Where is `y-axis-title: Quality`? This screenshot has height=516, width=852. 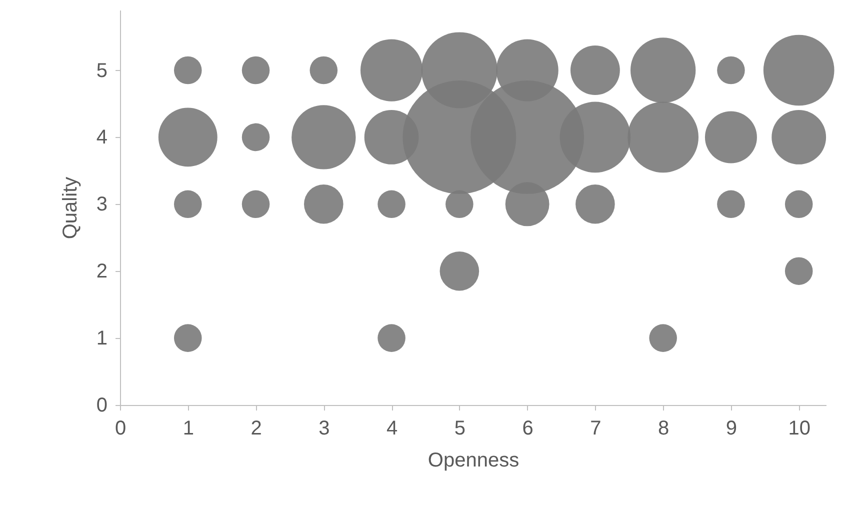
y-axis-title: Quality is located at coordinates (70, 208).